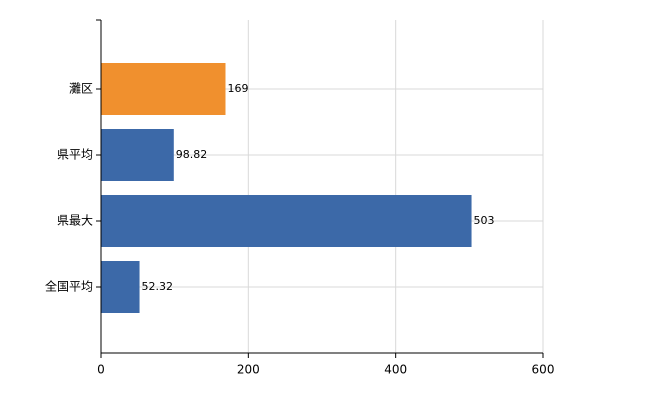 Image resolution: width=650 pixels, height=400 pixels. Describe the element at coordinates (543, 370) in the screenshot. I see `x-tick-label: 600` at that location.